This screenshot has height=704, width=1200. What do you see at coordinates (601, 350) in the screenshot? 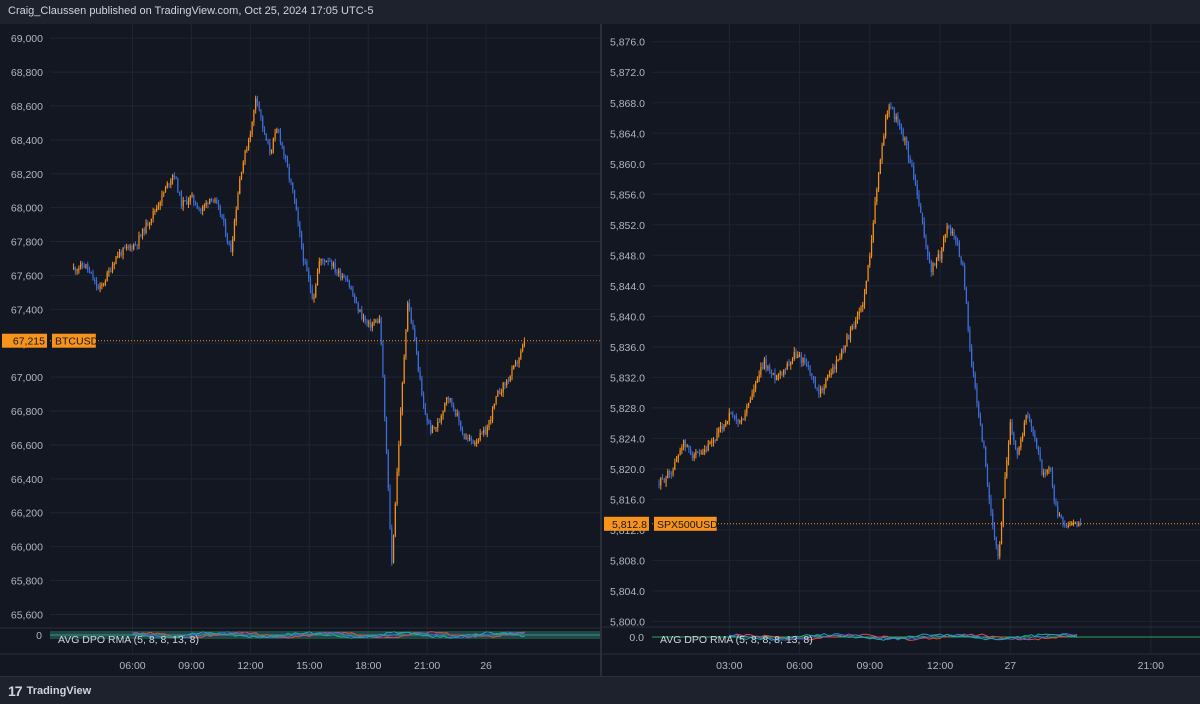
I see `pane-divider` at bounding box center [601, 350].